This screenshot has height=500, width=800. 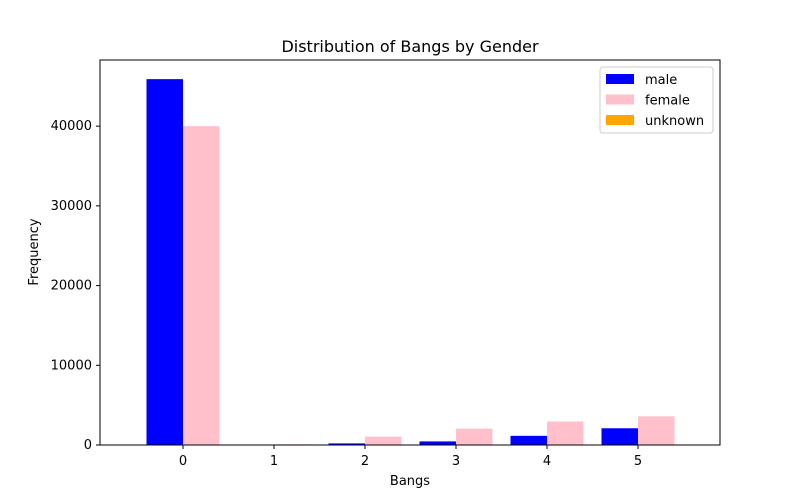 I want to click on y-tick-label: 10000, so click(x=71, y=365).